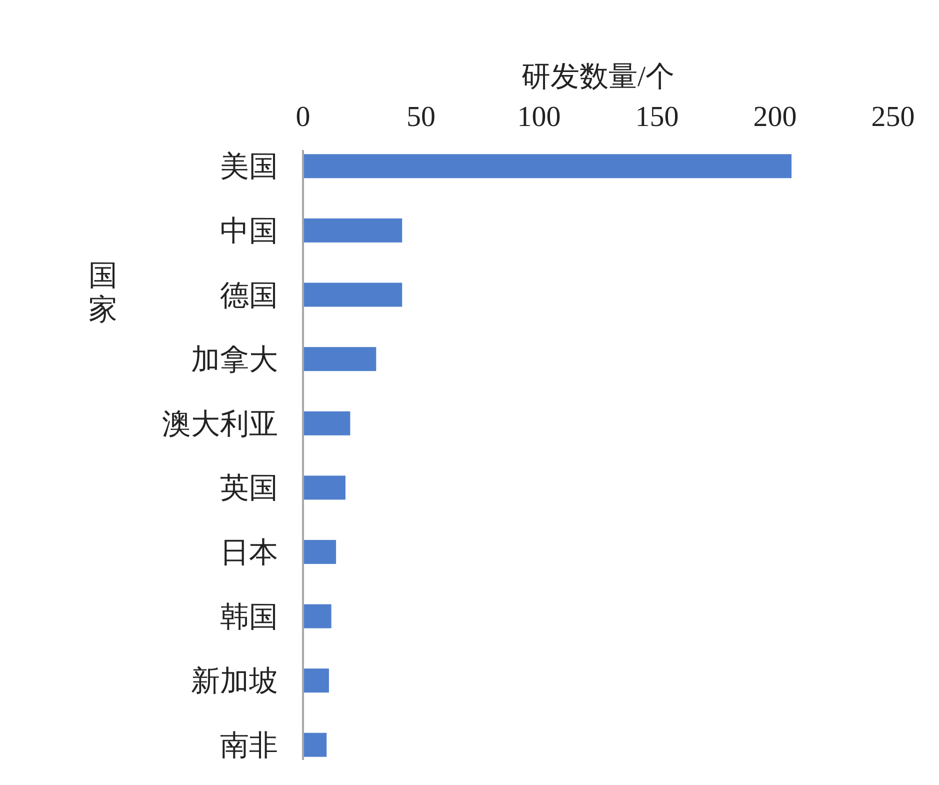  I want to click on category: 德国, so click(249, 296).